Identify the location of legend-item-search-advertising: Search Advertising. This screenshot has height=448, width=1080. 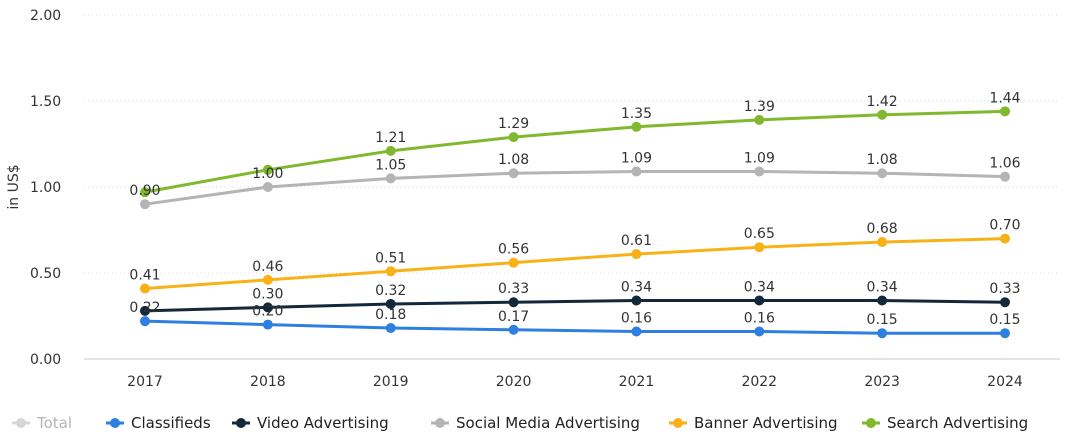
(945, 423).